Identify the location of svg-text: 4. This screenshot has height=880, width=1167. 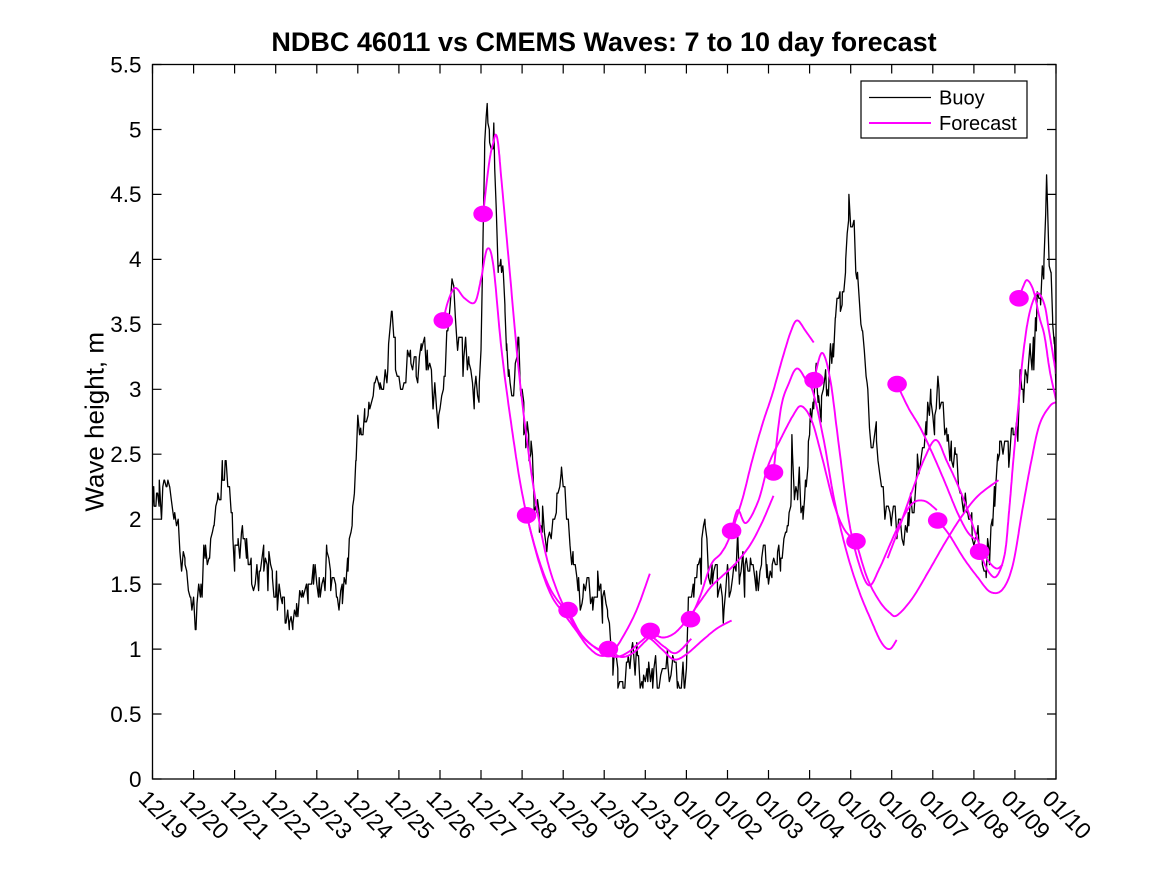
(135, 259).